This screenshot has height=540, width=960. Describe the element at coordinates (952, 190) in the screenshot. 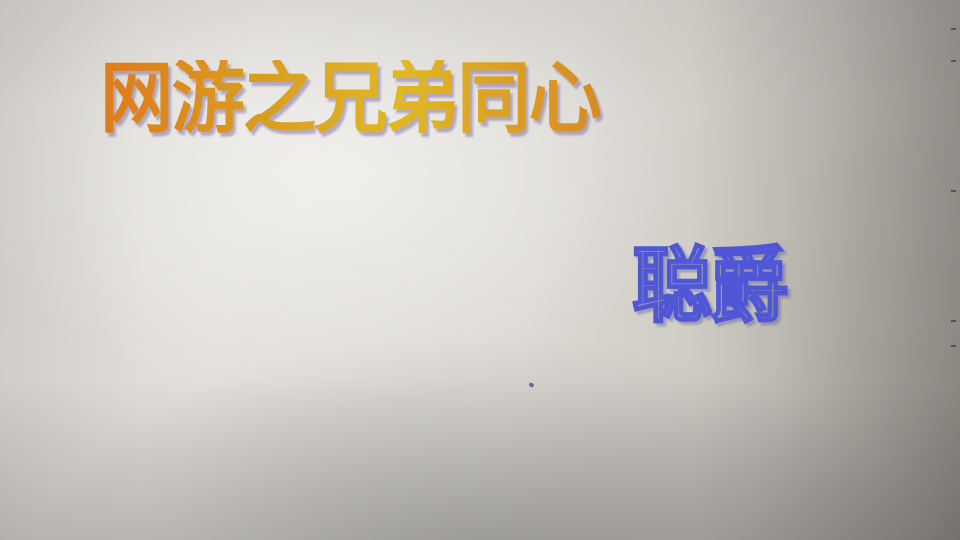

I see `screen-edge-marks` at that location.